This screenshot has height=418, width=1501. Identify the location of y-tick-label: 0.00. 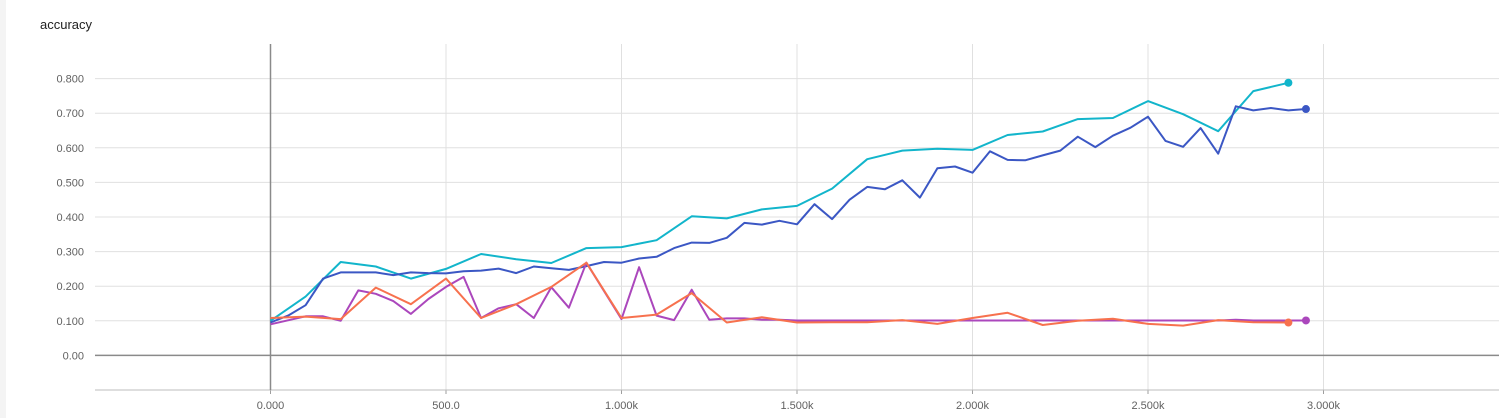
(73, 356).